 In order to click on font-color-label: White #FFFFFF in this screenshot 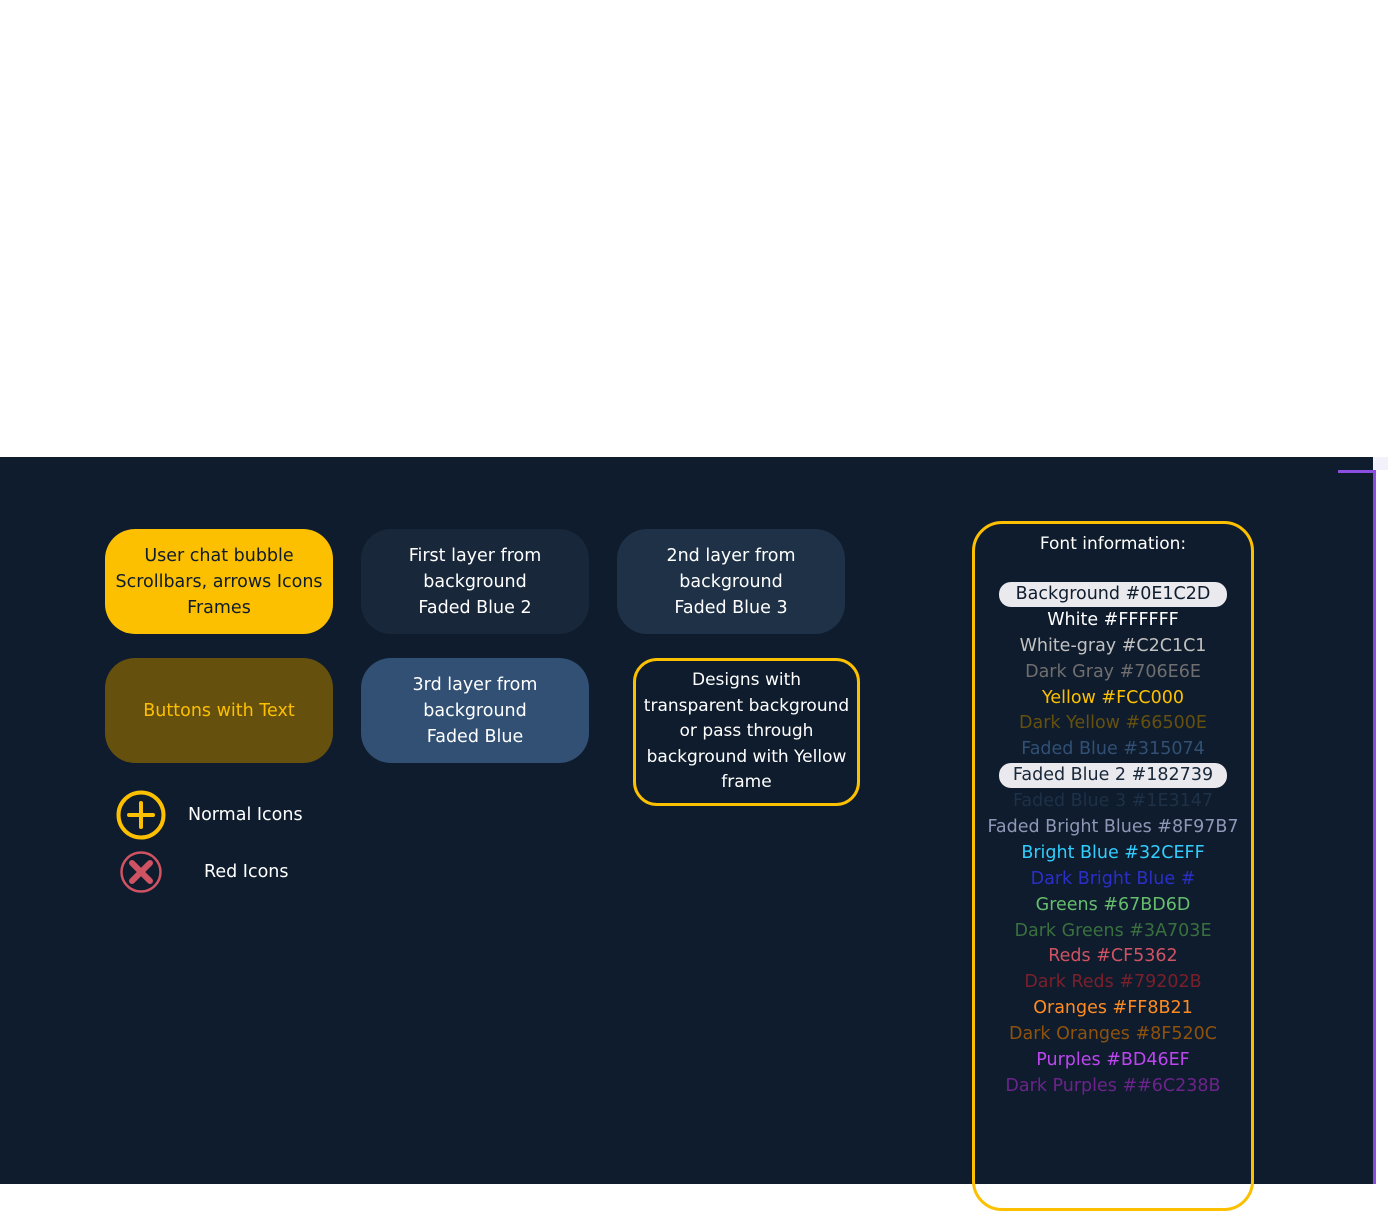, I will do `click(1113, 619)`.